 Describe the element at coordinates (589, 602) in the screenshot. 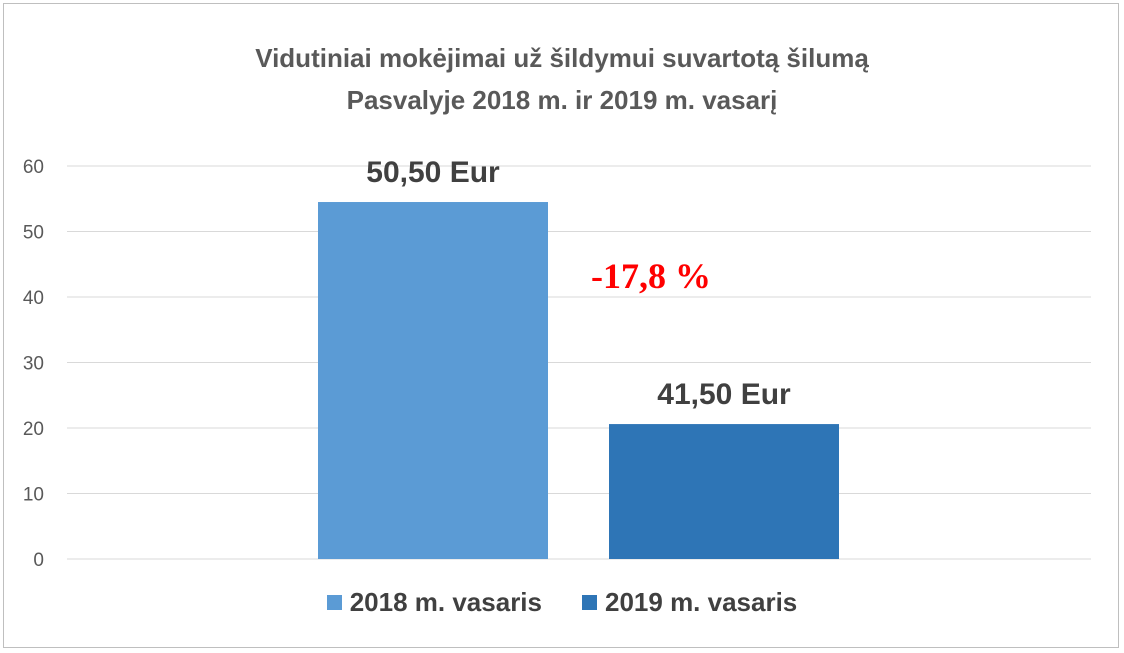

I see `legend-swatch-2019` at that location.